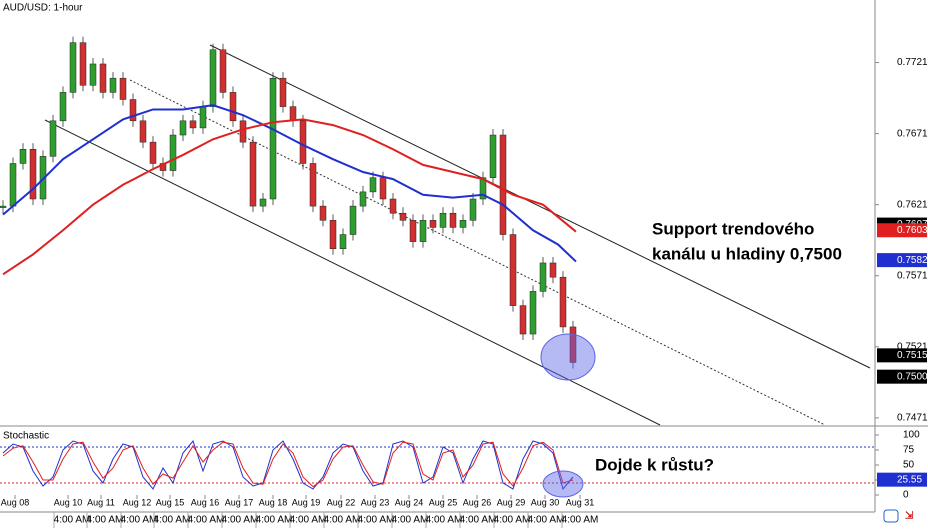 The image size is (928, 532). I want to click on y2-tick-label: 100, so click(911, 435).